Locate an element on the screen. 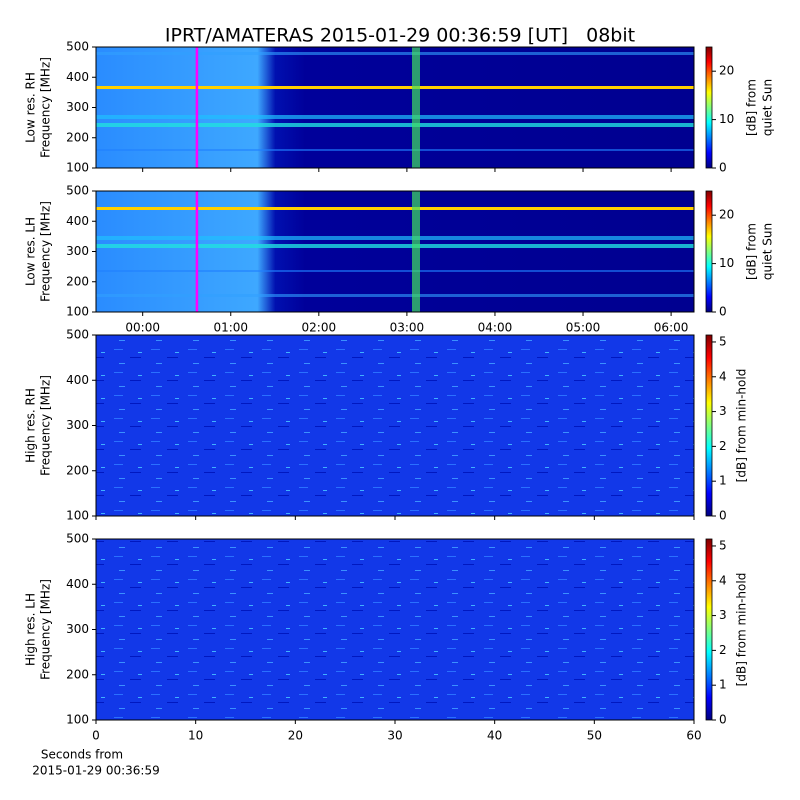 This screenshot has height=800, width=800. x-axis-label: 2015-01-29 00:36:59 is located at coordinates (95, 771).